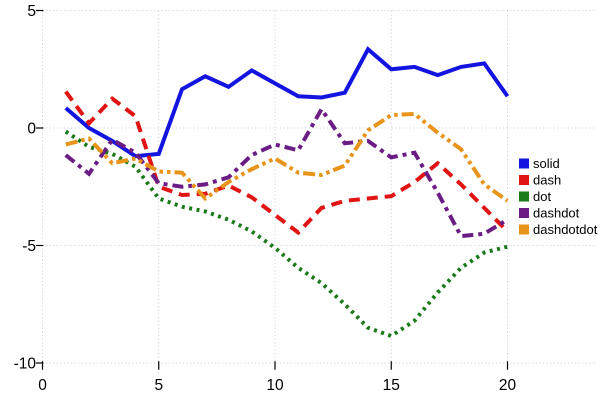 This screenshot has height=400, width=600. I want to click on legend-item-dashdot: dashdot, so click(549, 213).